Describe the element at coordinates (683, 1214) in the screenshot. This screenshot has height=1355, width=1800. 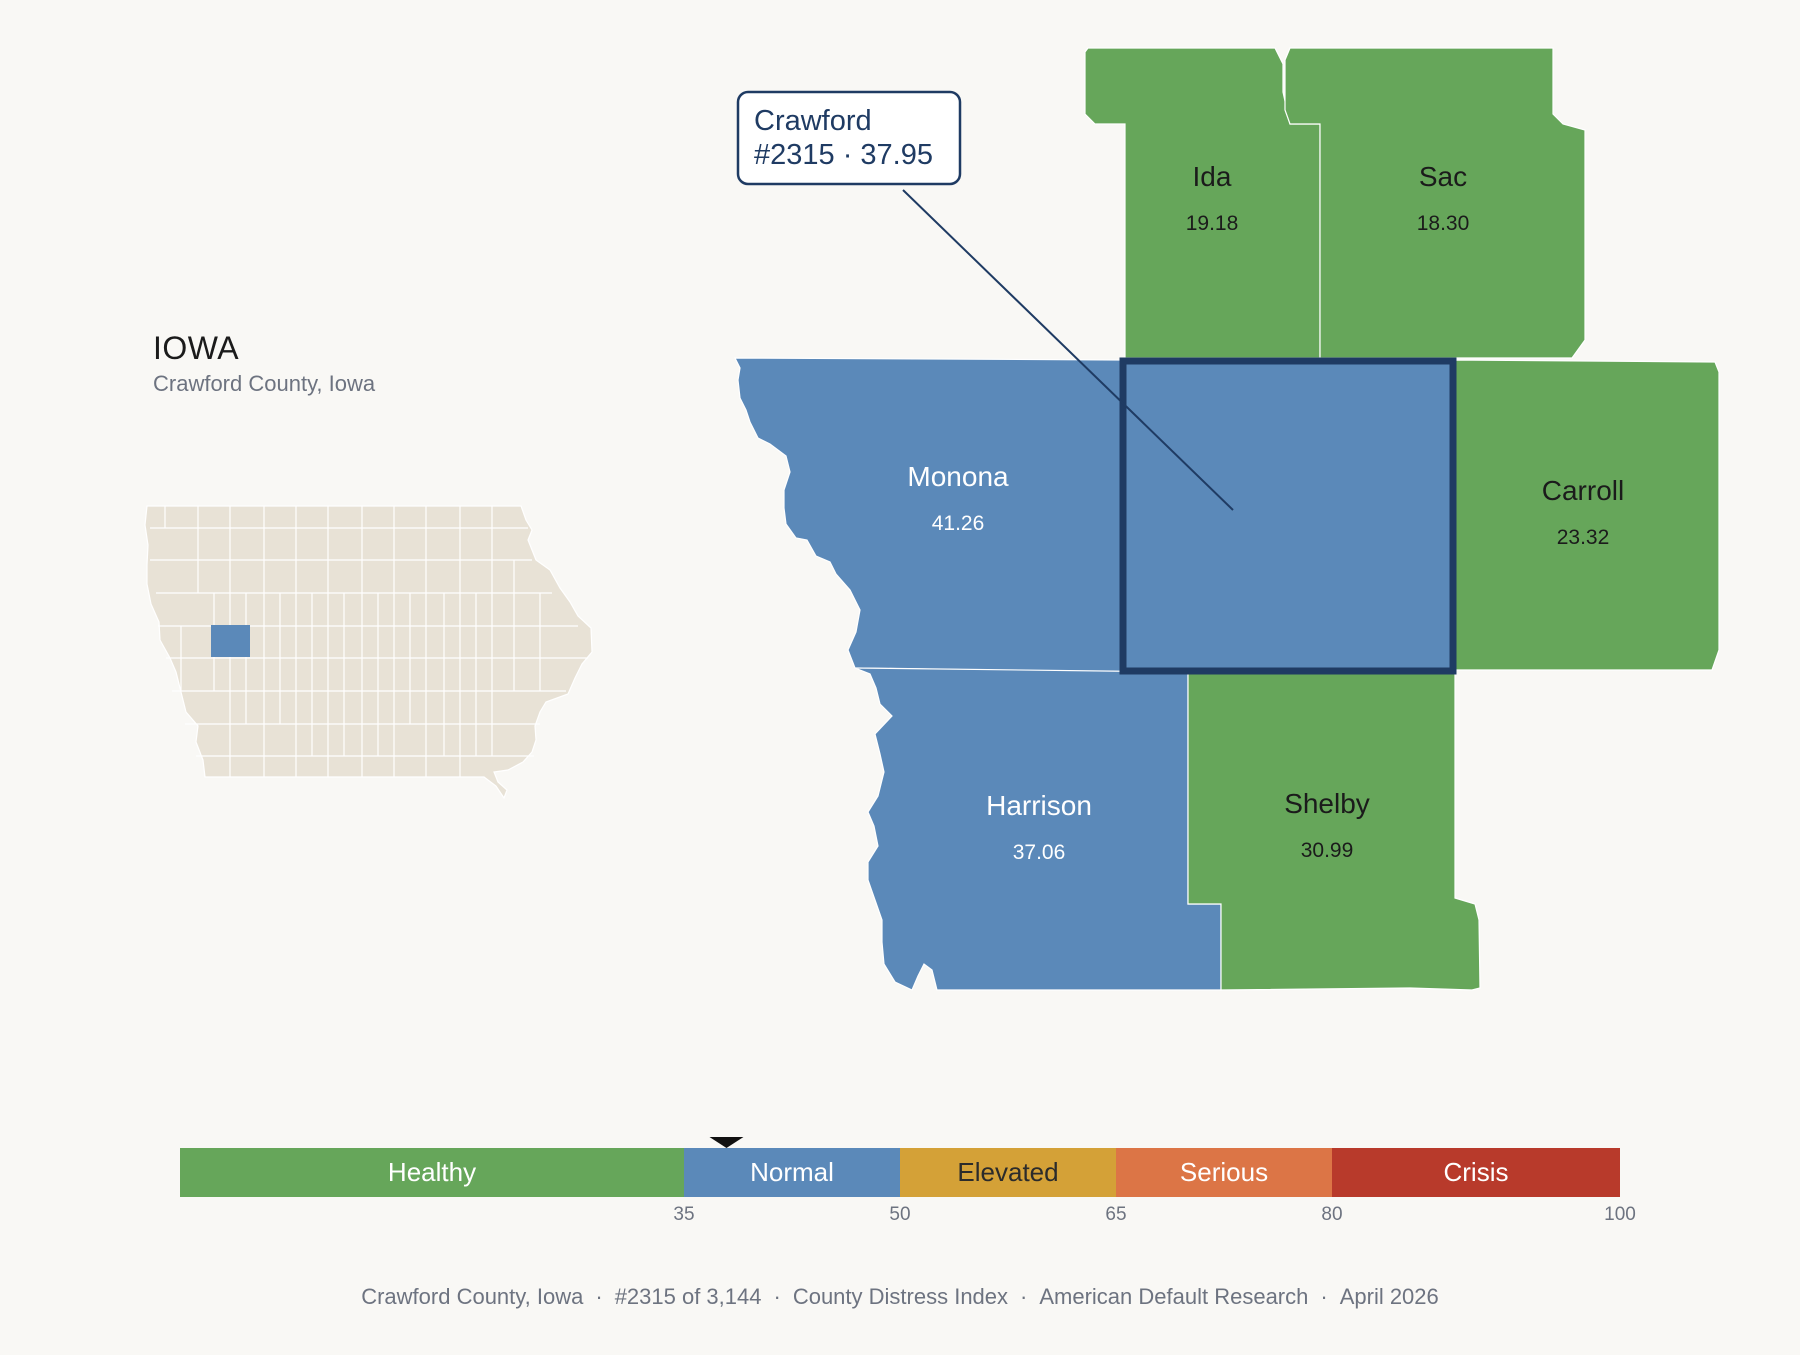
I see `scale-tick-35: 35` at that location.